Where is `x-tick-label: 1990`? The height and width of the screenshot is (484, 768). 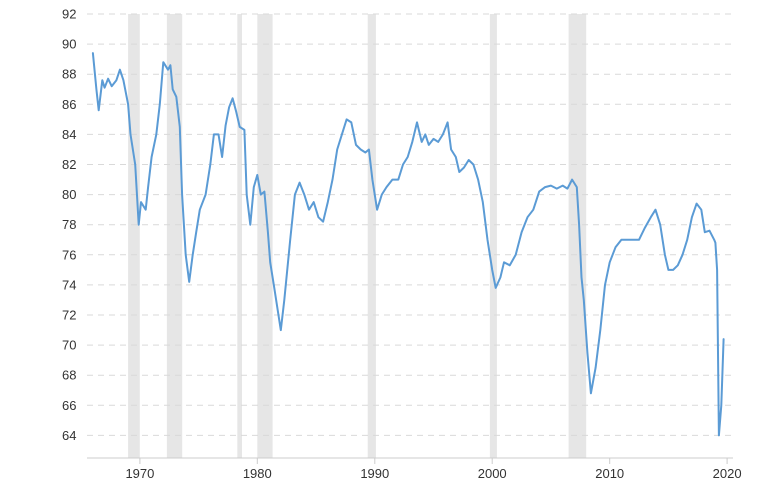 x-tick-label: 1990 is located at coordinates (374, 473).